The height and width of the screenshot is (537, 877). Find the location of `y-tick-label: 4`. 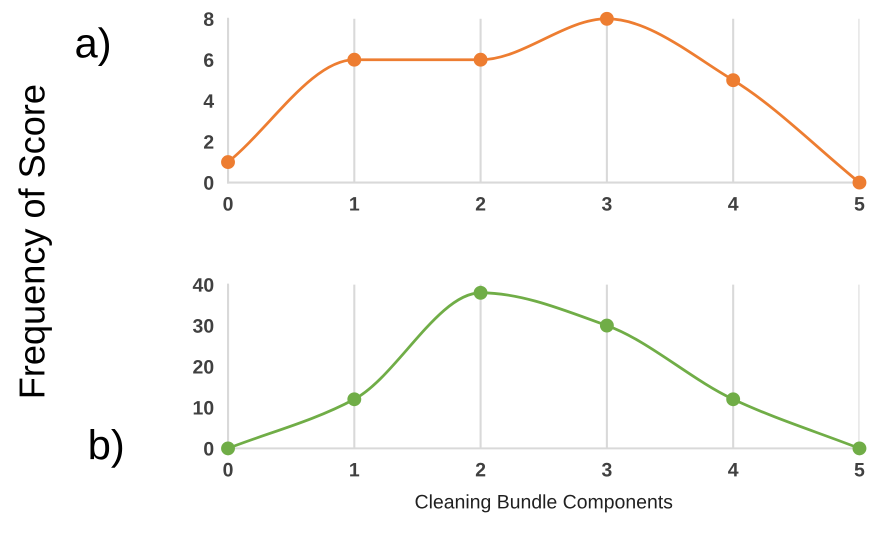

y-tick-label: 4 is located at coordinates (209, 101).